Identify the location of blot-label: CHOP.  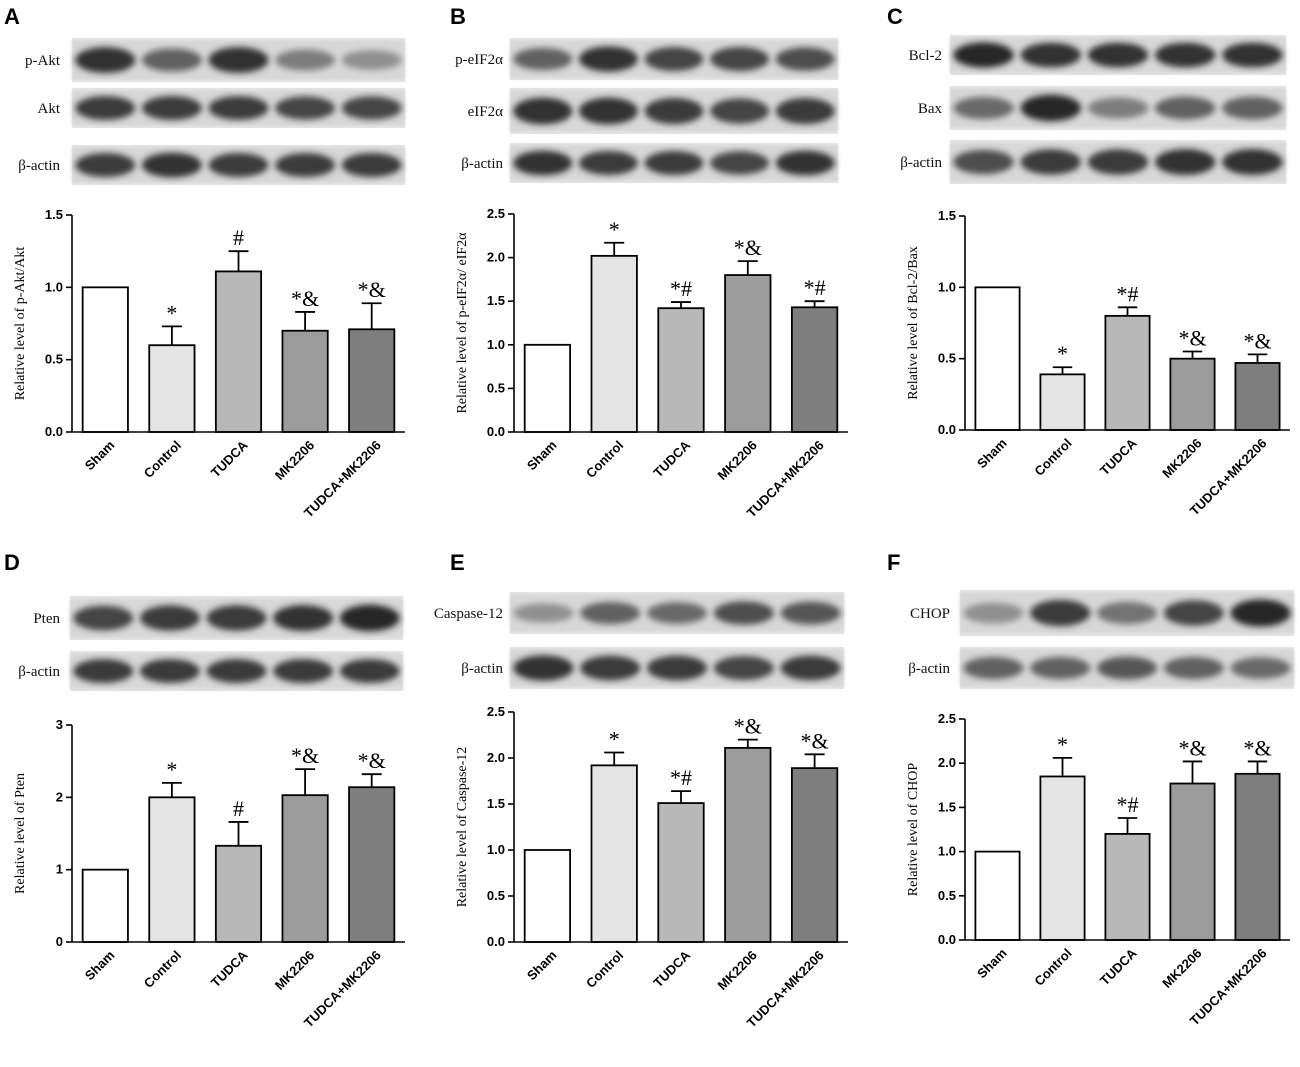
(930, 614).